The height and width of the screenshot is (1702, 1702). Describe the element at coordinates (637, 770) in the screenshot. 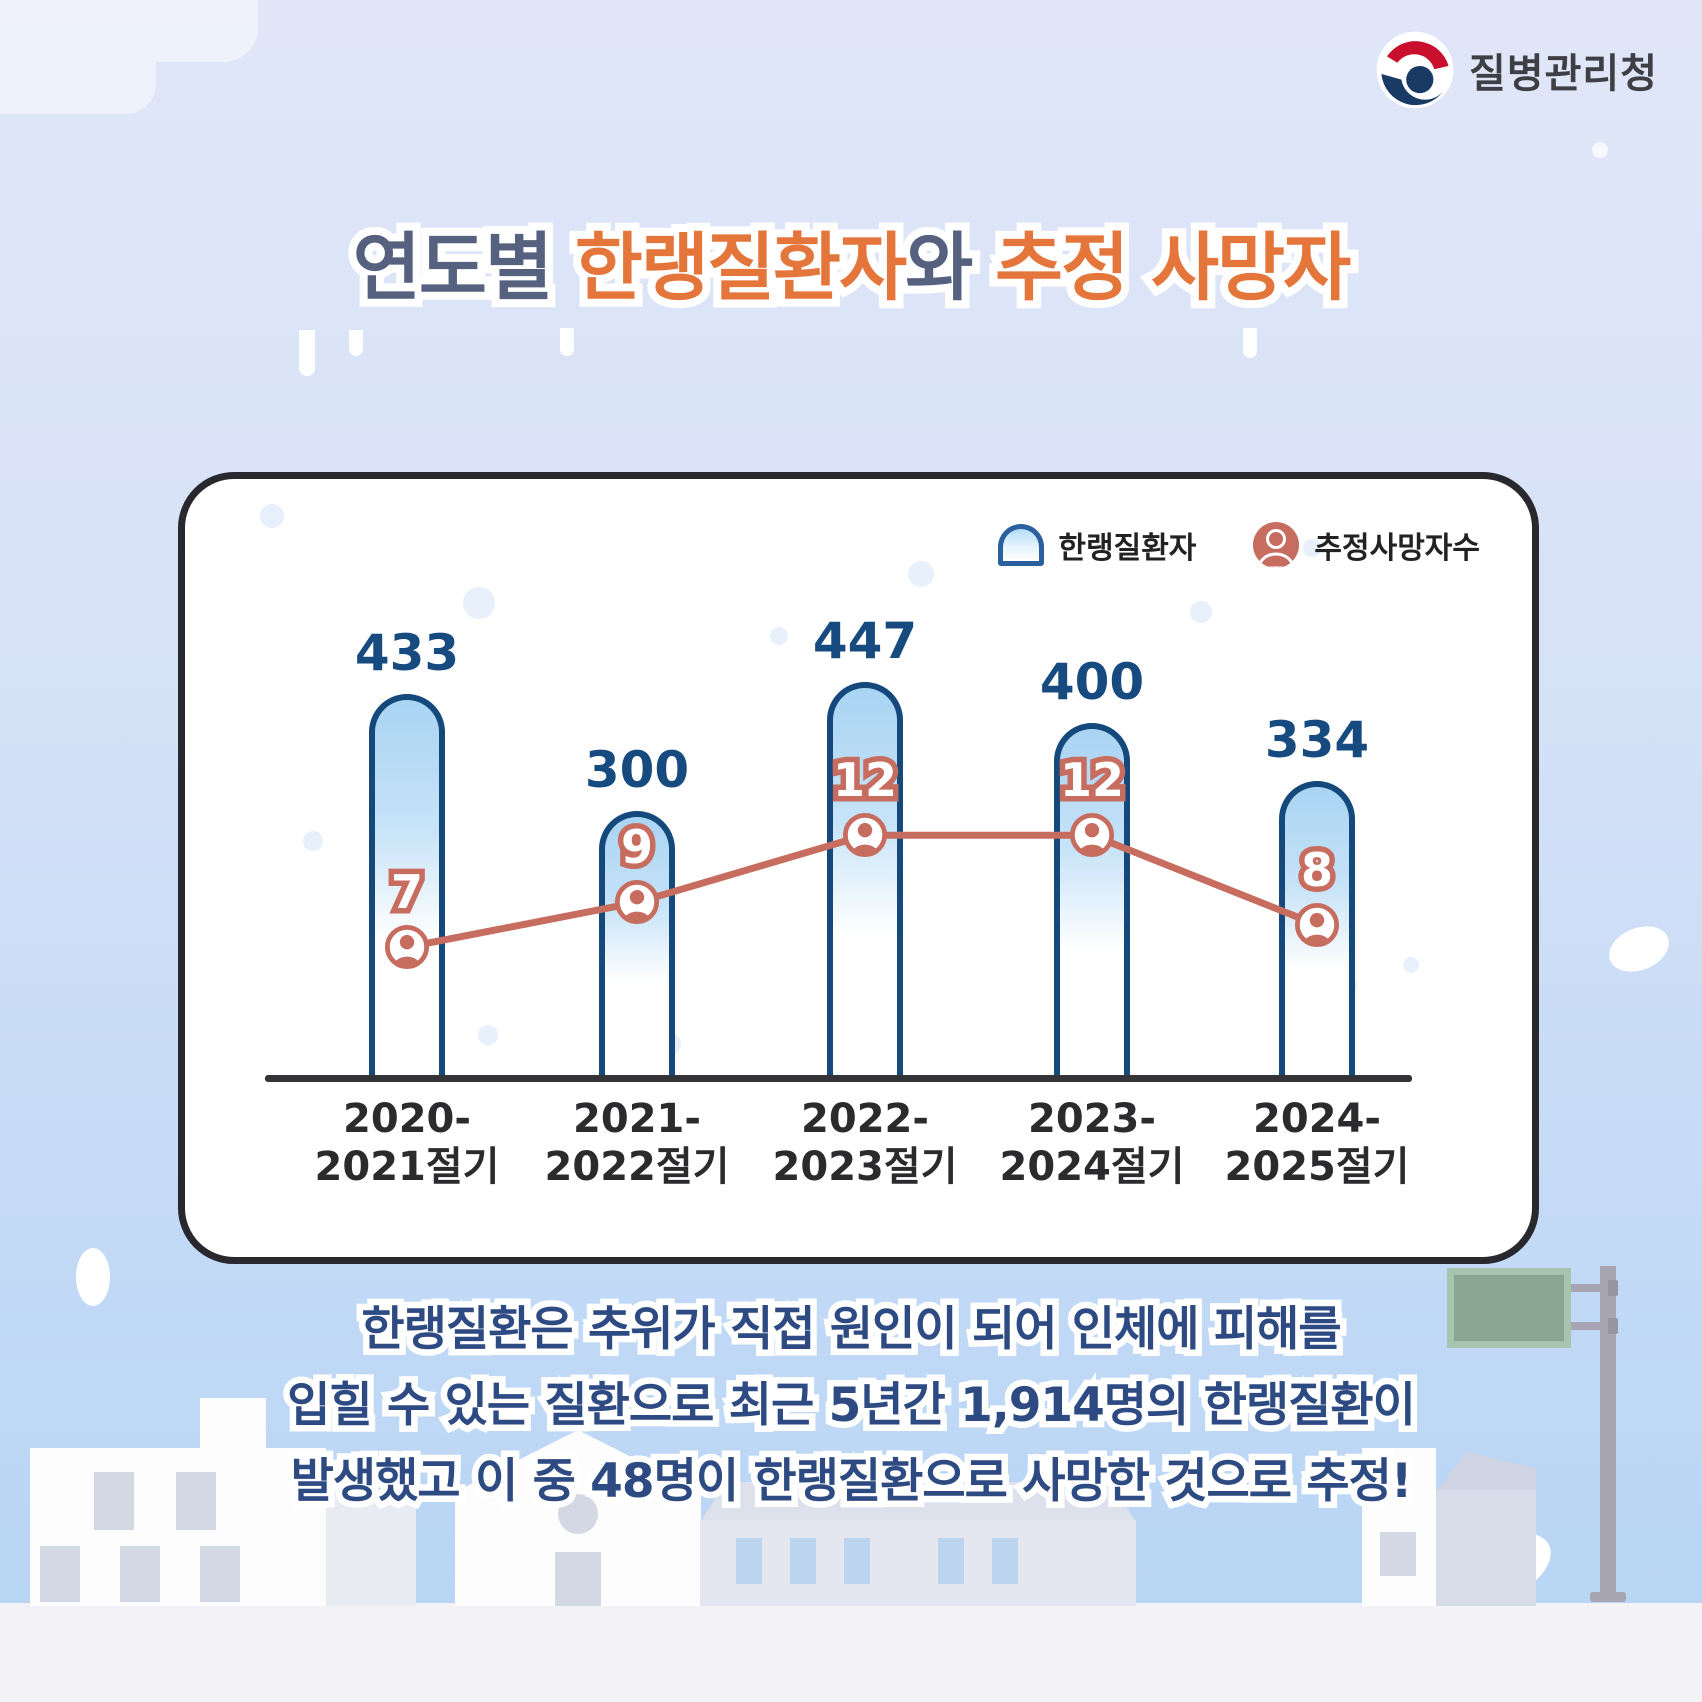

I see `bar-value-label-1: 300` at that location.